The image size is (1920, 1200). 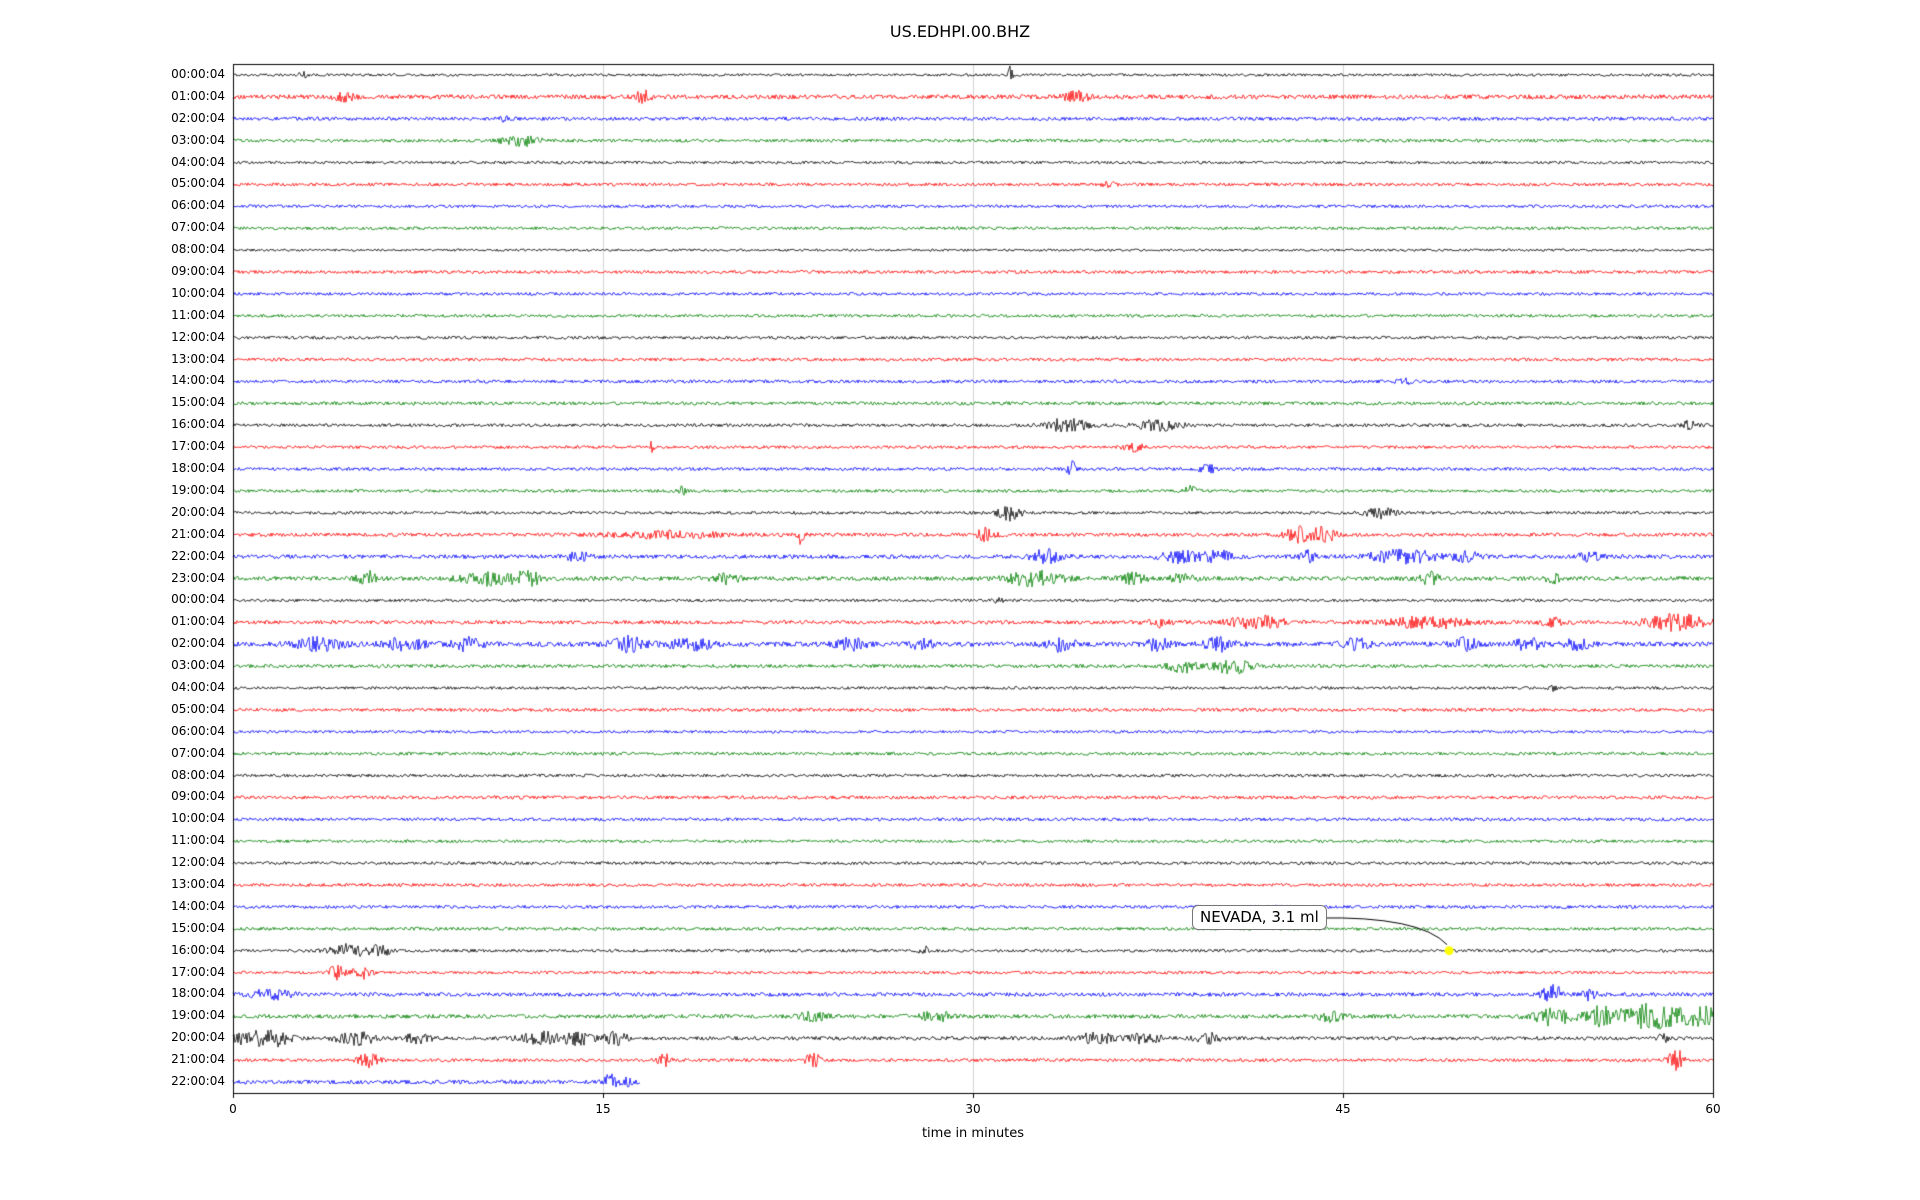 I want to click on x-tick-label: 30, so click(x=973, y=1109).